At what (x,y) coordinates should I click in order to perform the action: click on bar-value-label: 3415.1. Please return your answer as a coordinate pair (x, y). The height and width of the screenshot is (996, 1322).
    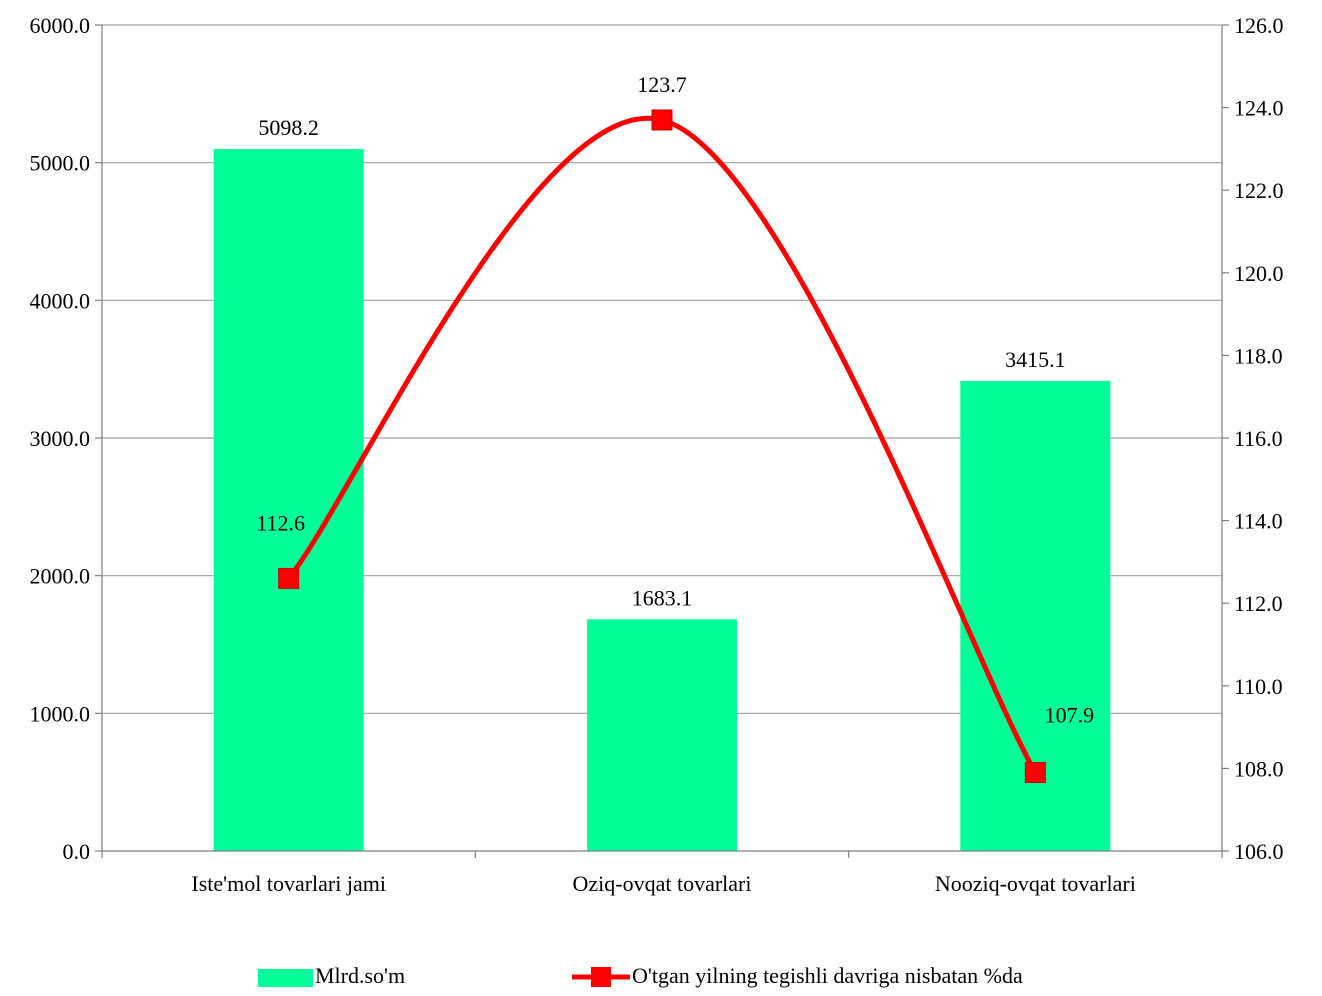
    Looking at the image, I should click on (1035, 359).